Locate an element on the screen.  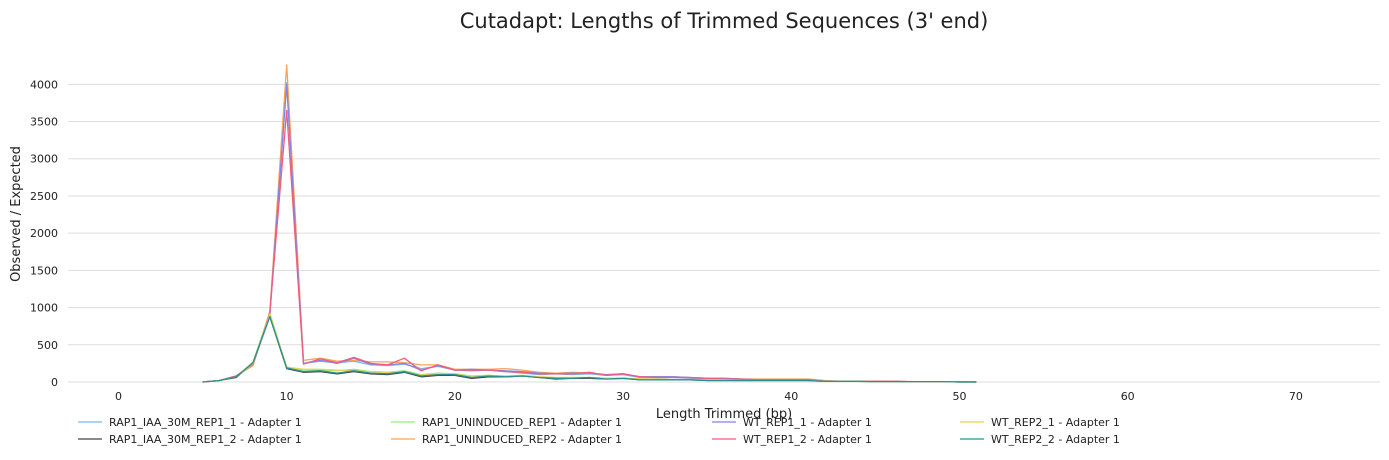
legend-item: RAP1_UNINDUCED_REP2 - Adapter 1 is located at coordinates (506, 439).